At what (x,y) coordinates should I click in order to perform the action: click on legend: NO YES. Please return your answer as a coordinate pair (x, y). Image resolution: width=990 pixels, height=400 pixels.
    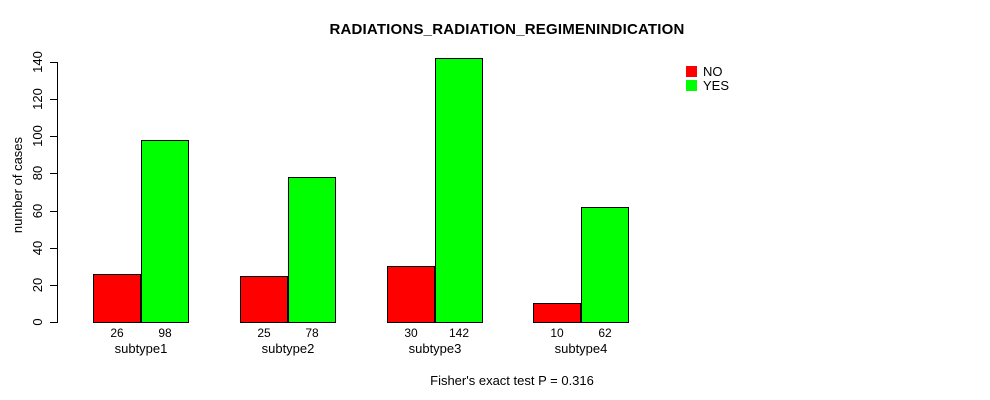
    Looking at the image, I should click on (707, 78).